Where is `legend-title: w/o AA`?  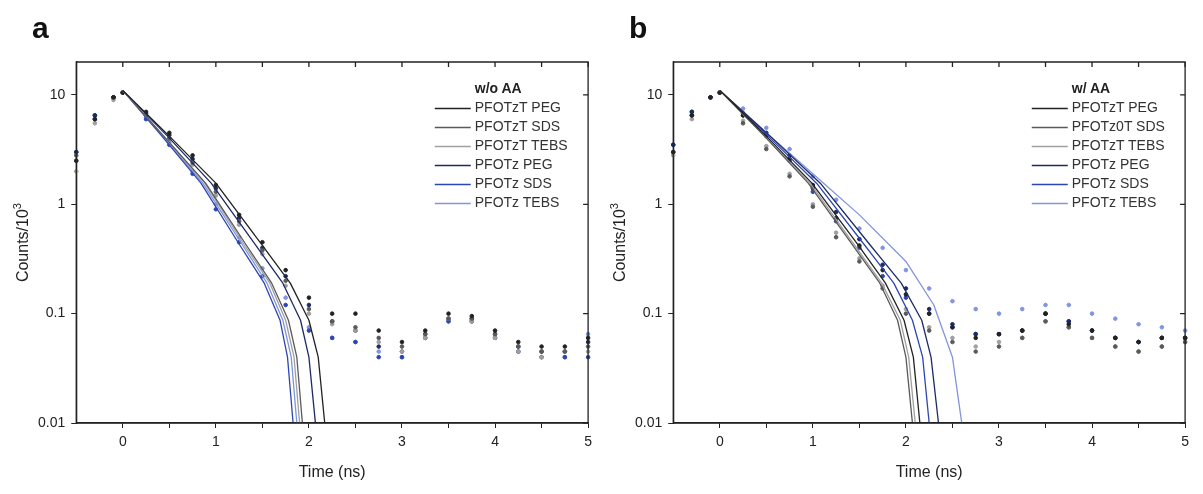 legend-title: w/o AA is located at coordinates (497, 88).